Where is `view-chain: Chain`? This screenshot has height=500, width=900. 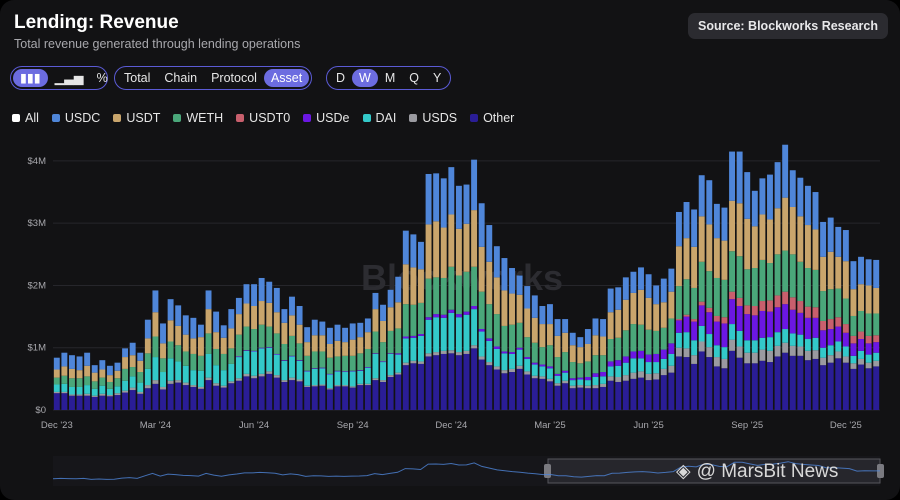 view-chain: Chain is located at coordinates (181, 78).